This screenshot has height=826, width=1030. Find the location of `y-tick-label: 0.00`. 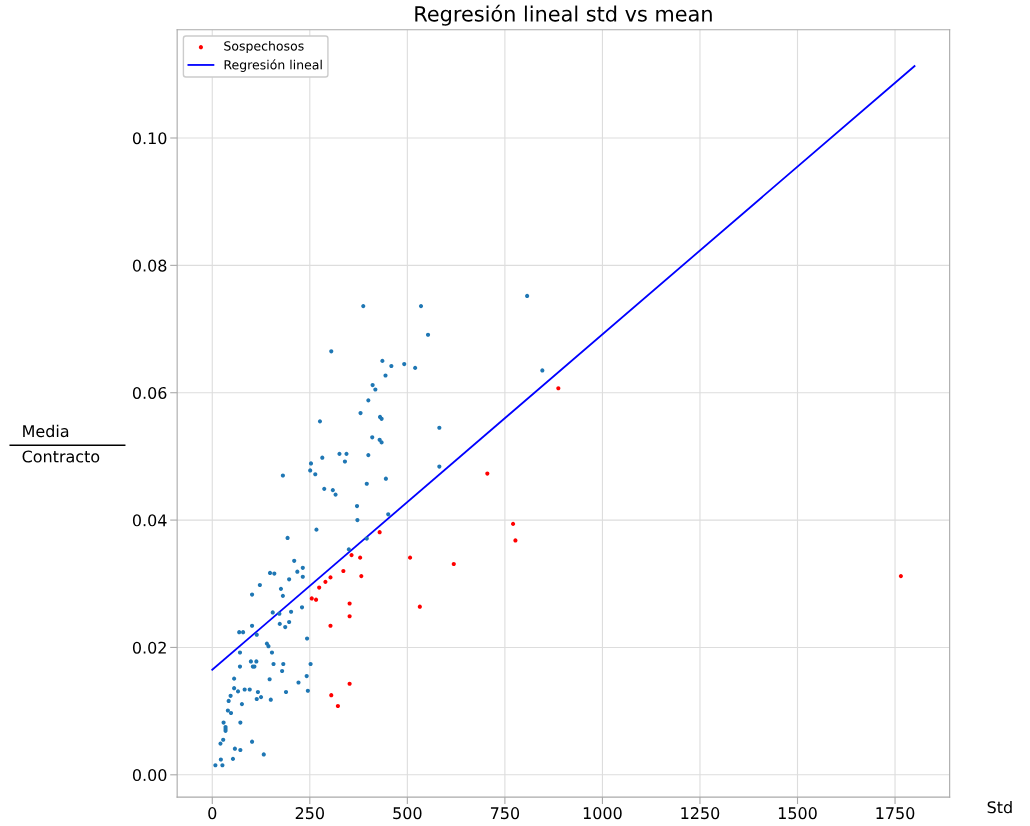

y-tick-label: 0.00 is located at coordinates (149, 775).